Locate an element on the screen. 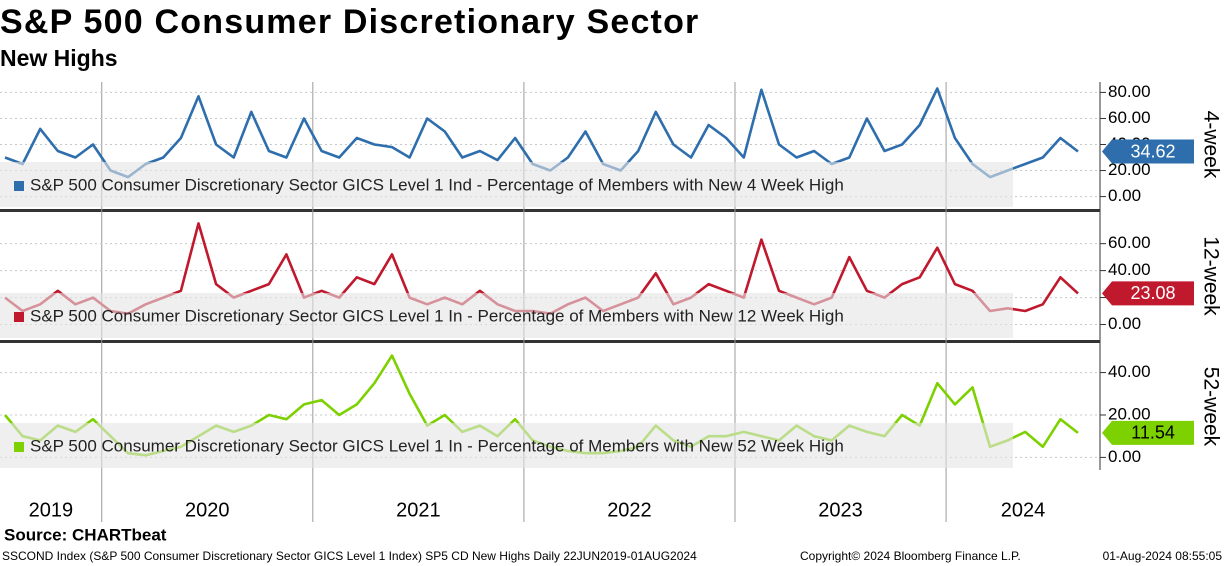 This screenshot has height=566, width=1224. x-tick-label: 2024 is located at coordinates (1023, 510).